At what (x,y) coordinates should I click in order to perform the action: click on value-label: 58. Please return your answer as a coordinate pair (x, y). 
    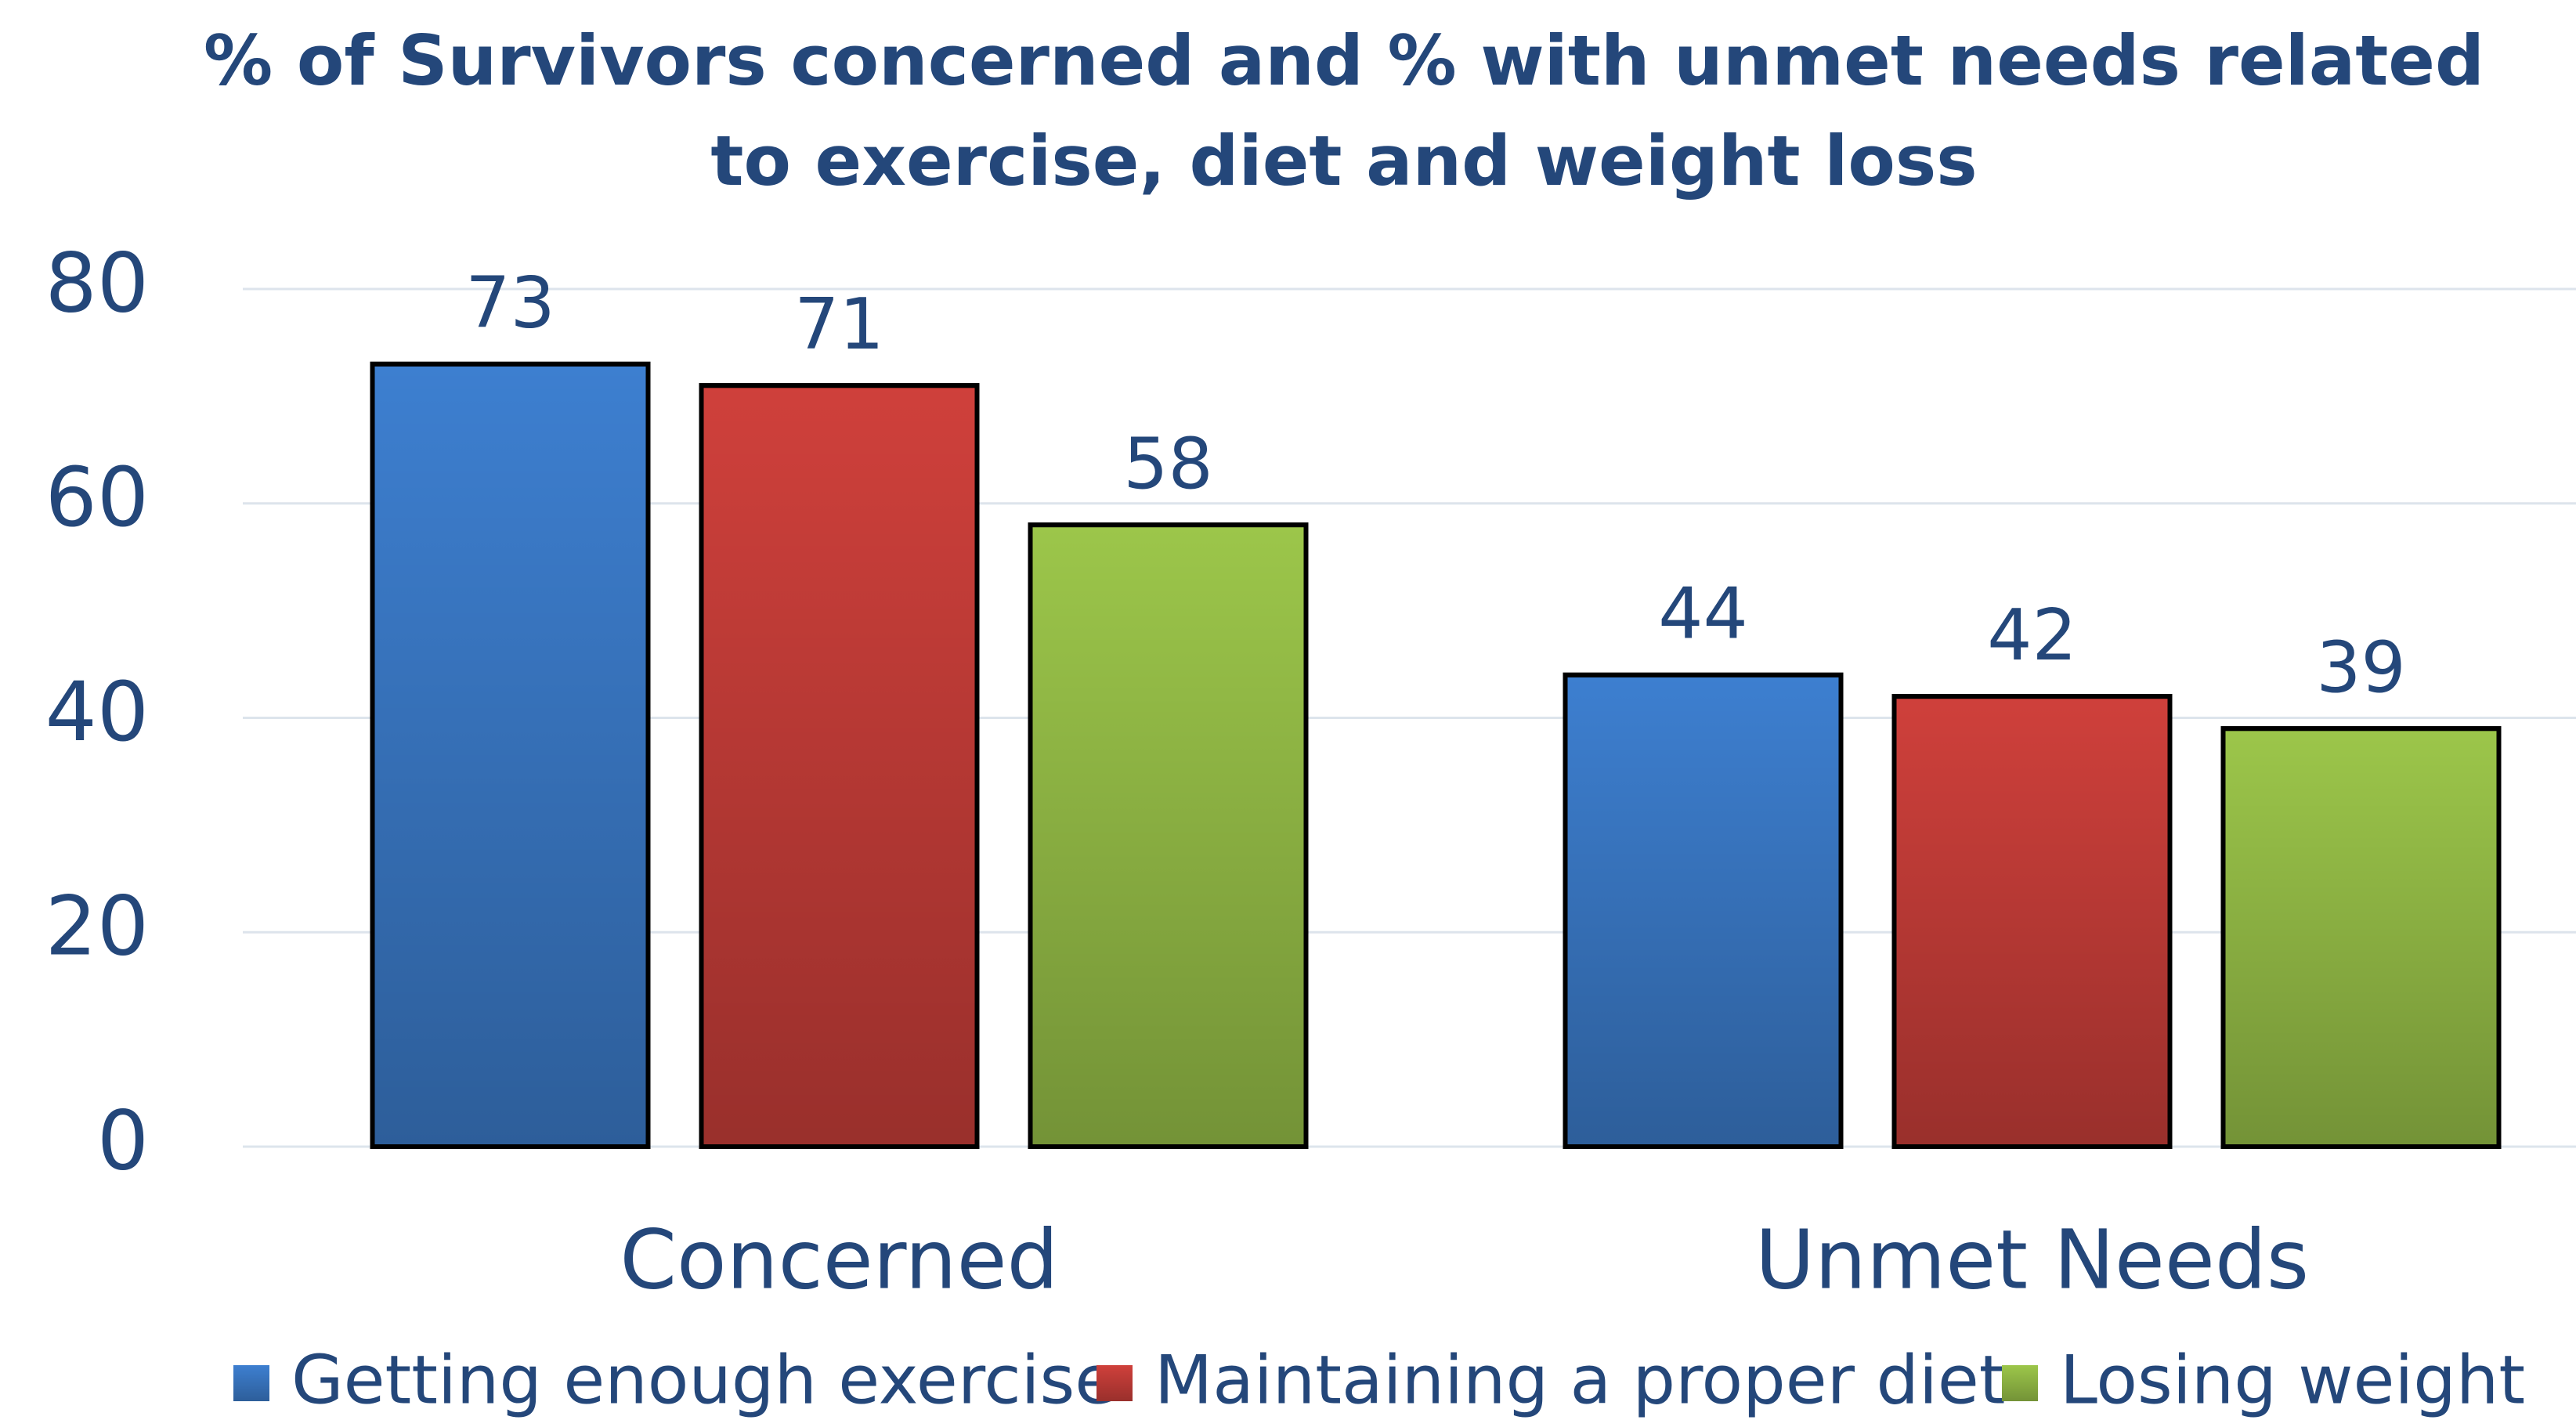
    Looking at the image, I should click on (1168, 464).